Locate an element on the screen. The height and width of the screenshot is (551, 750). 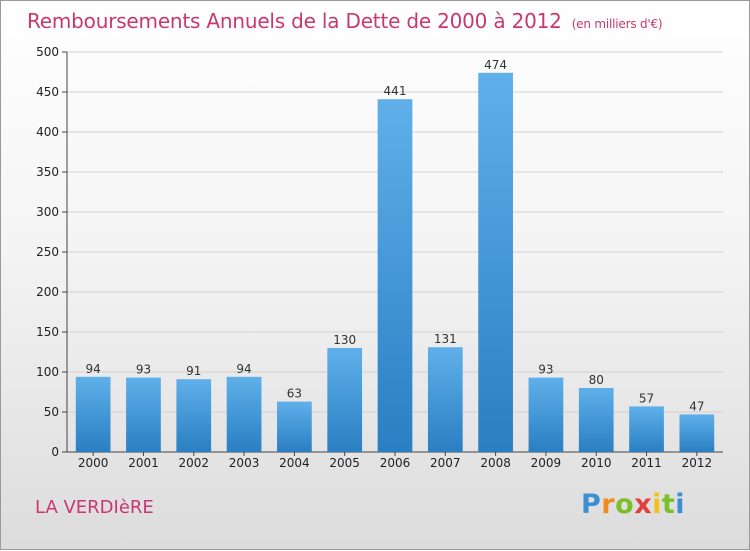
y-tick-label: 500 is located at coordinates (47, 52).